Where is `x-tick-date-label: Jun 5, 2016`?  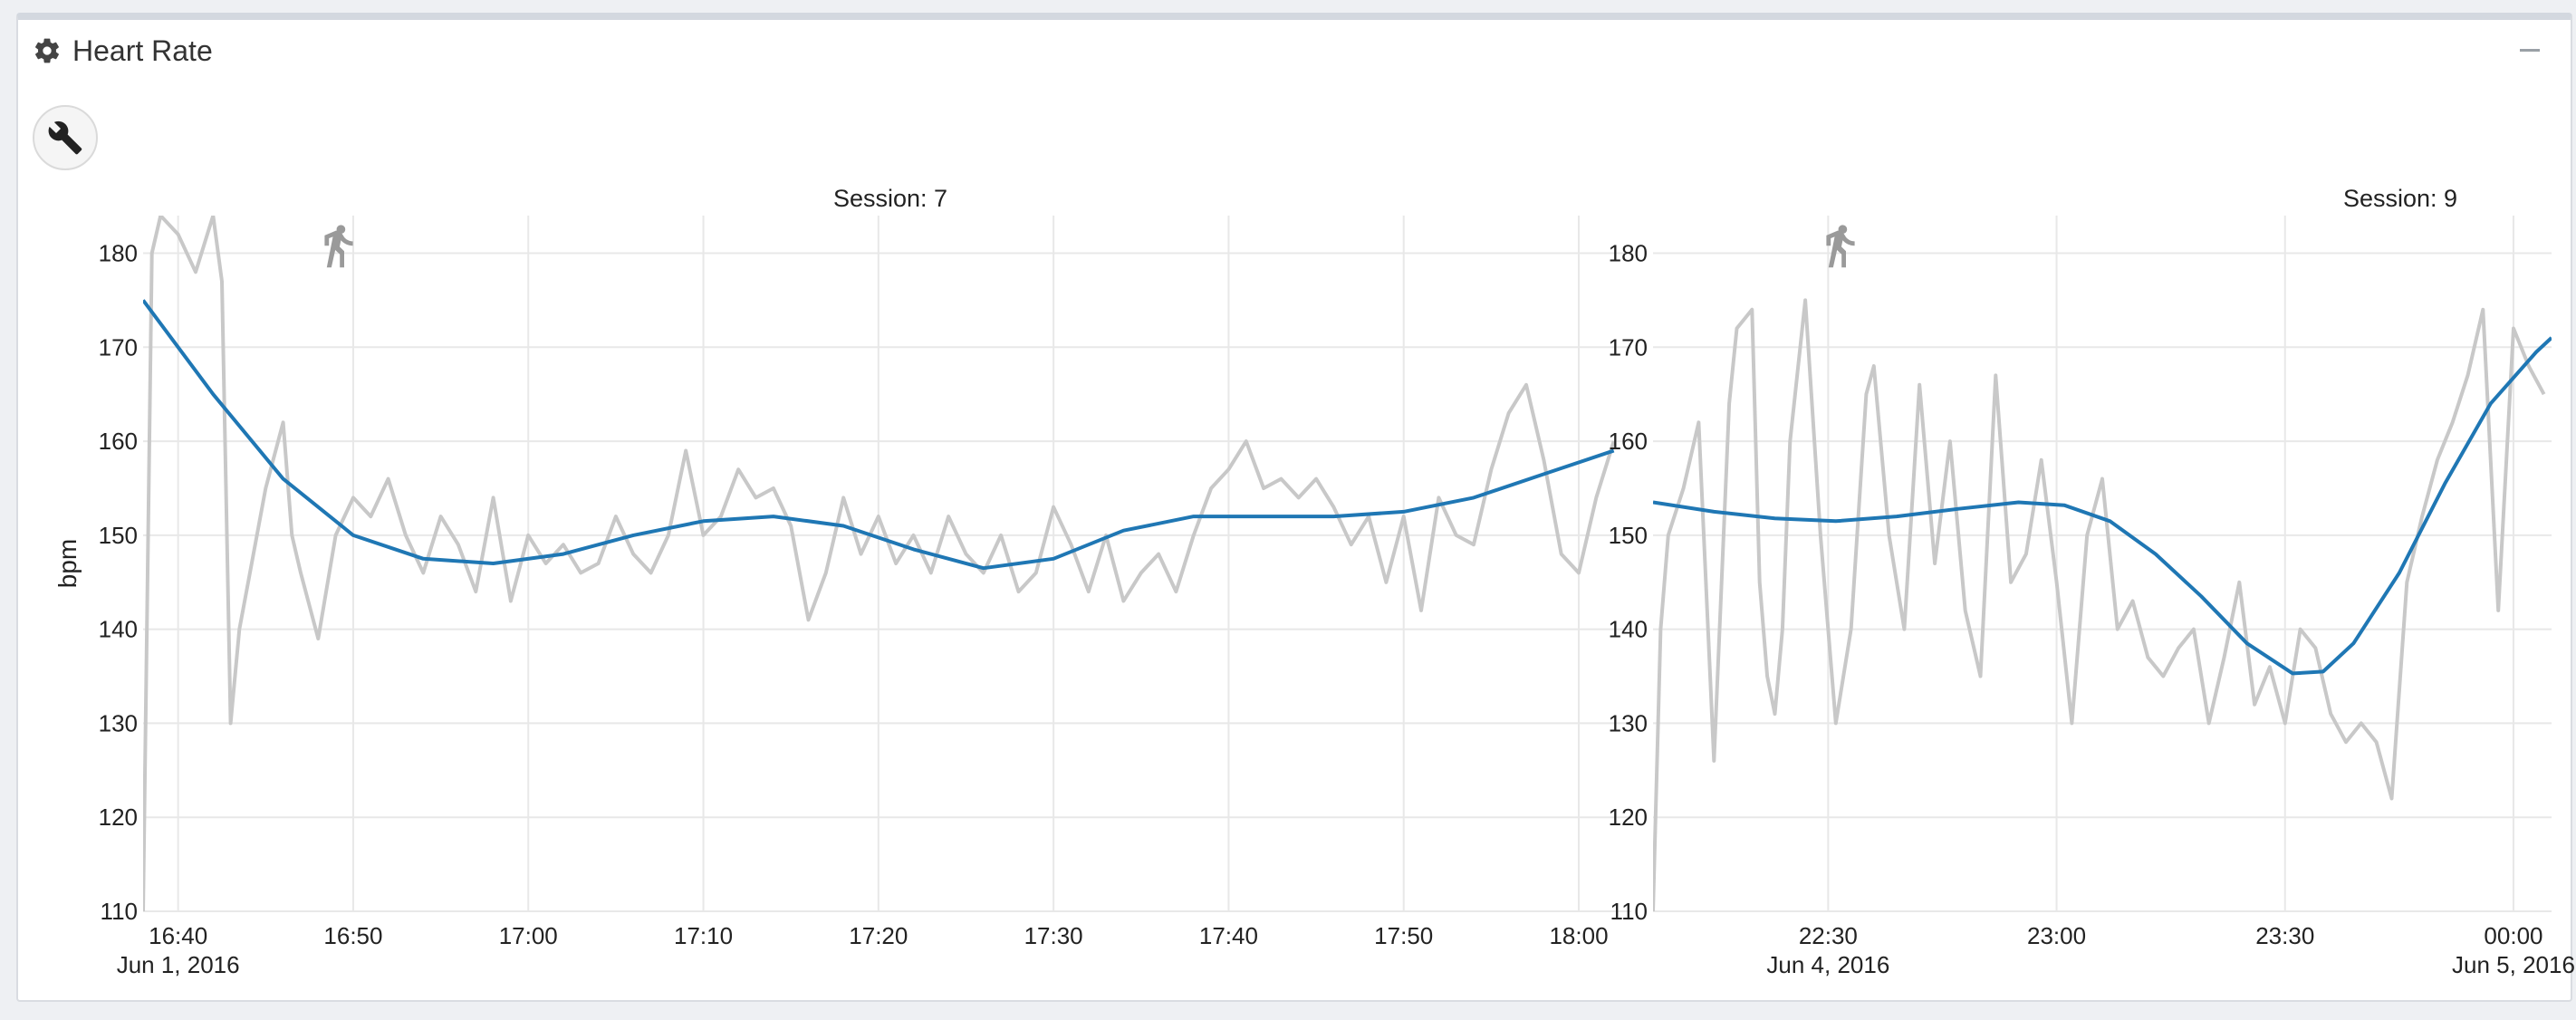 x-tick-date-label: Jun 5, 2016 is located at coordinates (2513, 964).